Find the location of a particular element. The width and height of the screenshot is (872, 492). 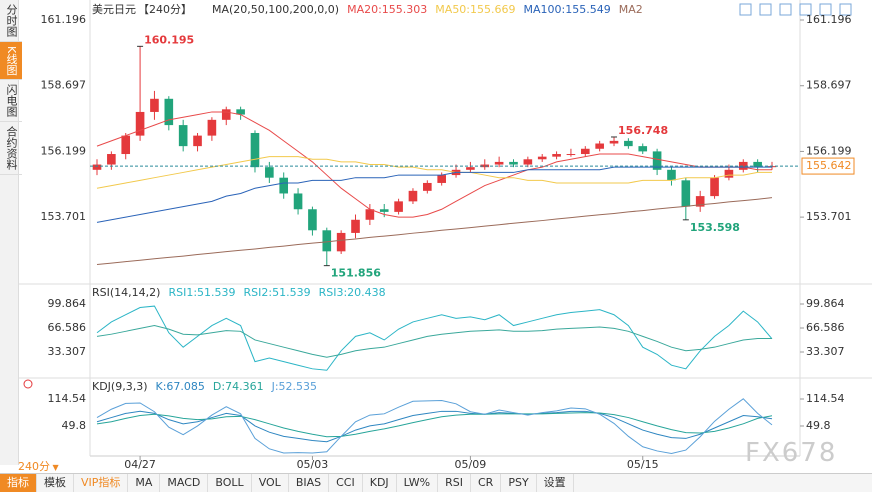

x-tick-label: 05/15 is located at coordinates (643, 464).